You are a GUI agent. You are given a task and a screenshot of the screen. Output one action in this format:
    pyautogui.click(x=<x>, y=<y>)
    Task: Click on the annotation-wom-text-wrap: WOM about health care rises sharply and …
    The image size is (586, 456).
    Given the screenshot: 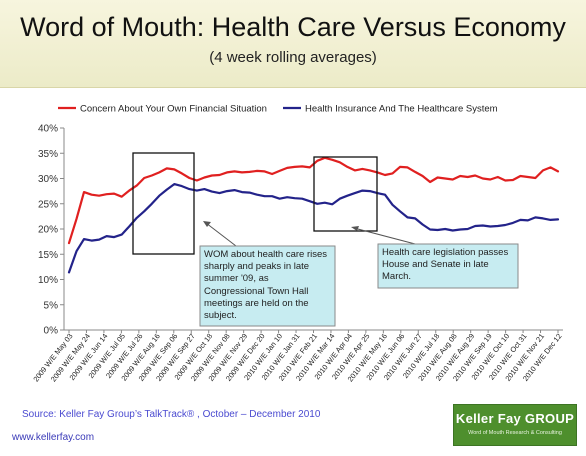 What is the action you would take?
    pyautogui.click(x=266, y=285)
    